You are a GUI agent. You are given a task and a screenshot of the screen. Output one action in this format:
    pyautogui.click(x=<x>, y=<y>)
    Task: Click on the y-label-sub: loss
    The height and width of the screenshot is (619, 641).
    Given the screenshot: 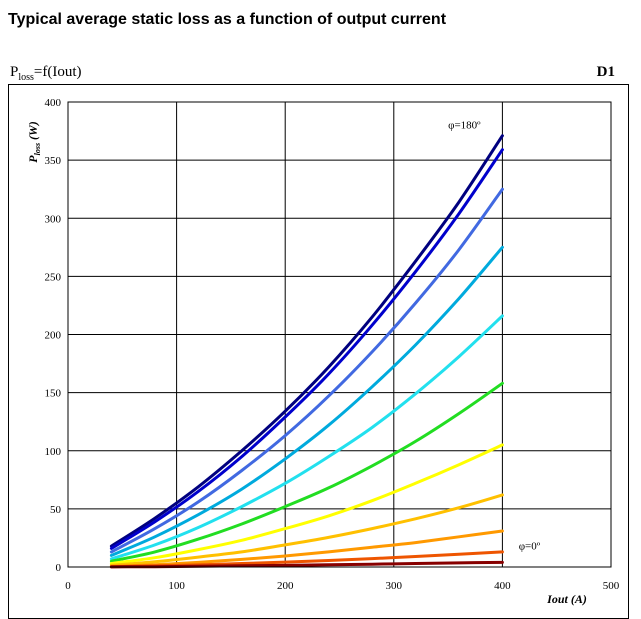 What is the action you would take?
    pyautogui.click(x=37, y=149)
    